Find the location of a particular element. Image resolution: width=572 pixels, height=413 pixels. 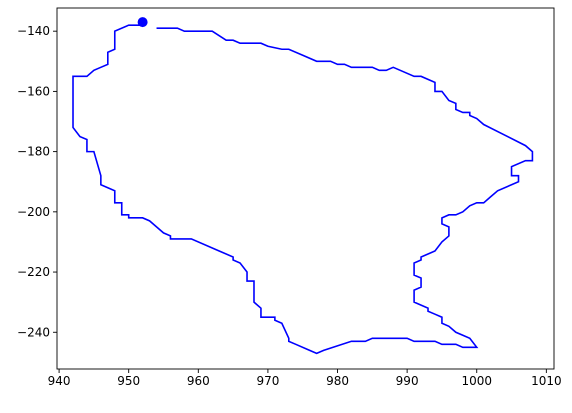

y-tick-label-1: −160 is located at coordinates (33, 91).